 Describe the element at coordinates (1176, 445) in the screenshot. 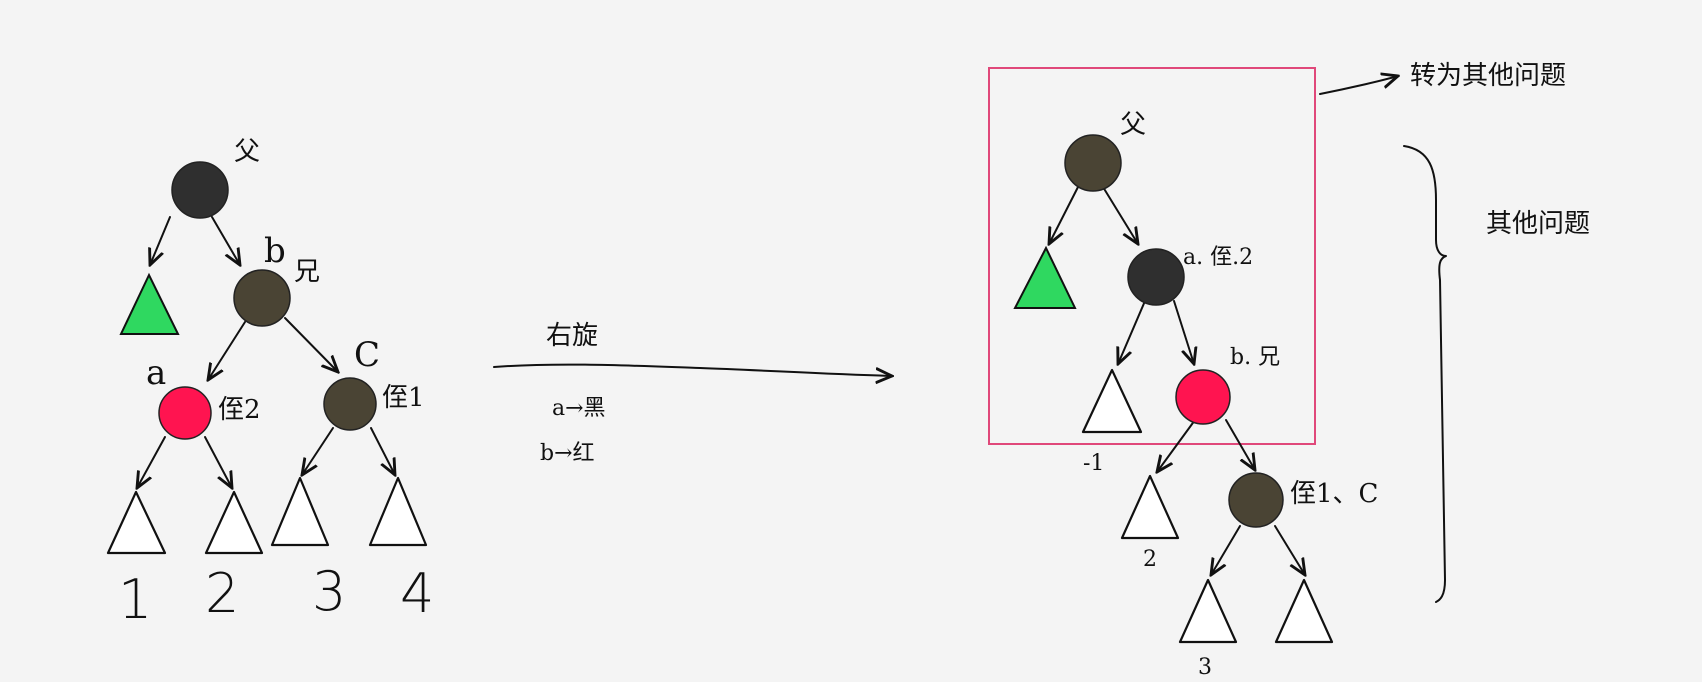

I see `r-edge-b-leaf2` at that location.